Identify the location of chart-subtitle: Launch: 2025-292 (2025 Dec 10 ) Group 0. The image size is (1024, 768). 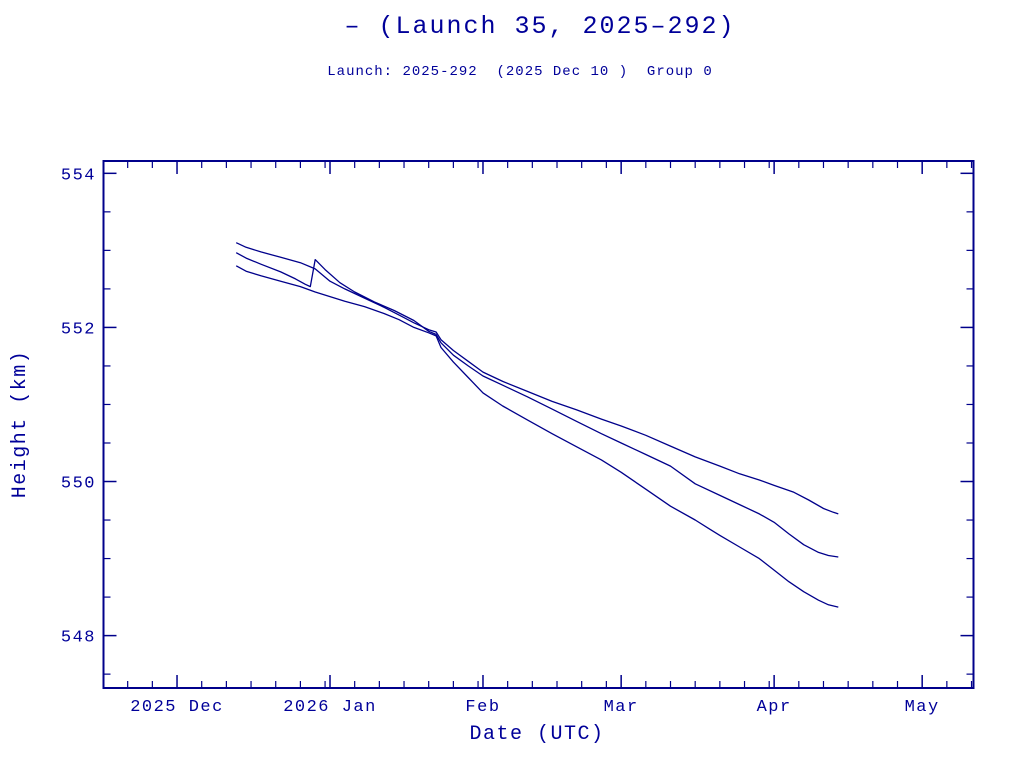
(520, 72).